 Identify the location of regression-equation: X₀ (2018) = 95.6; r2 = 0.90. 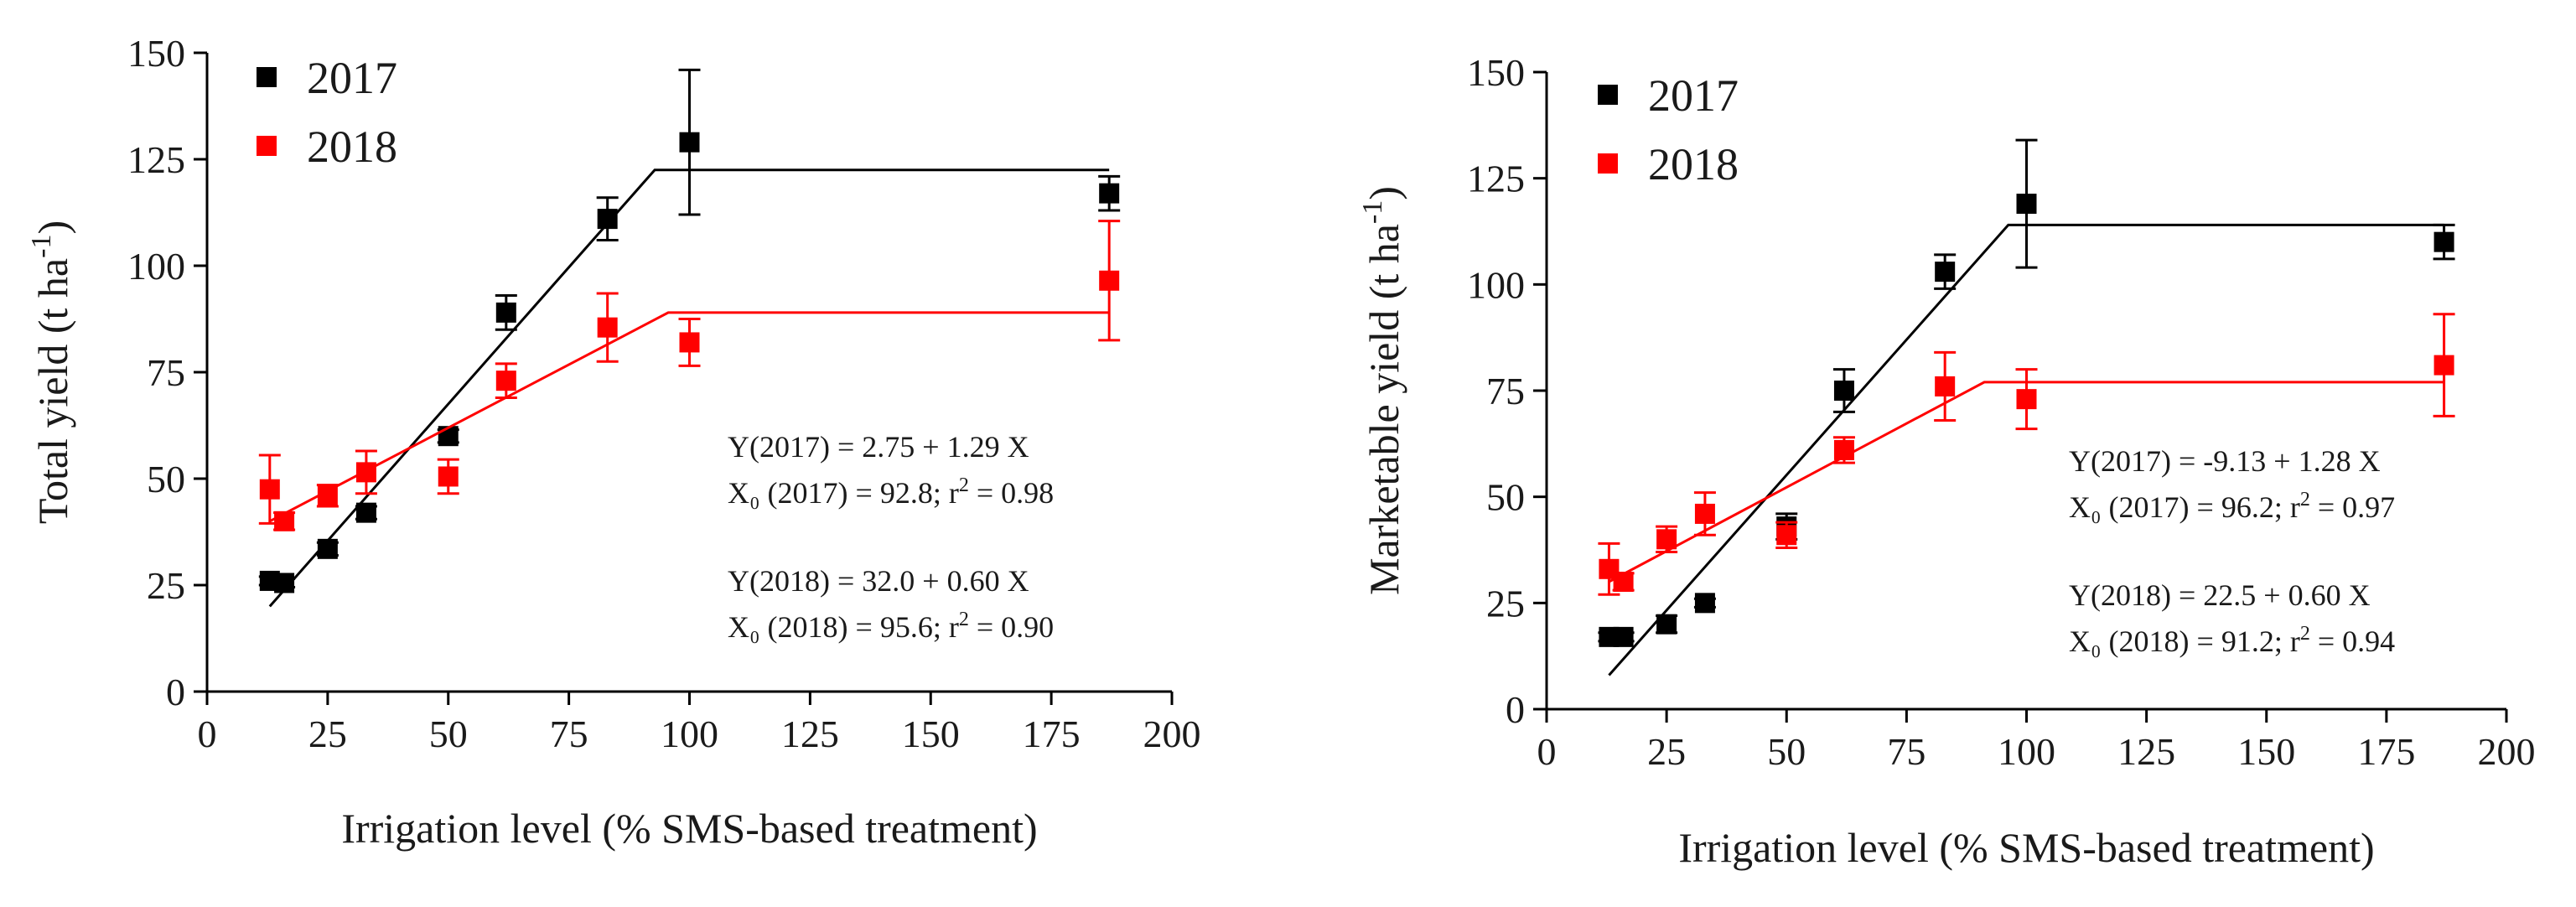
(891, 626).